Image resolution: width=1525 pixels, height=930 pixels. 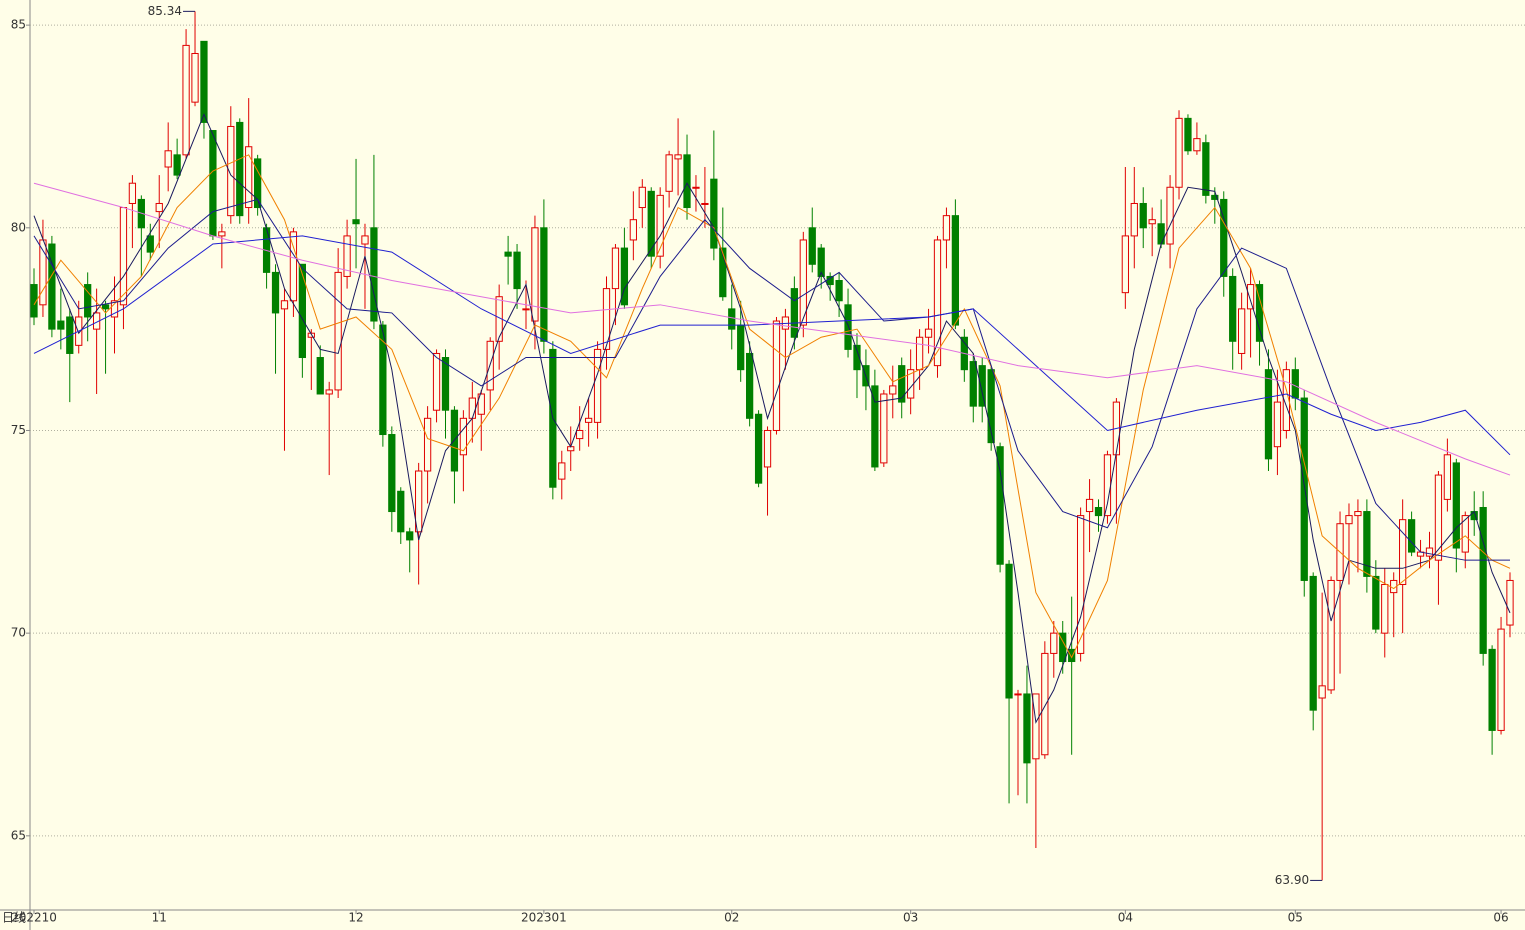 What do you see at coordinates (1125, 918) in the screenshot?
I see `x-tick-label: 04` at bounding box center [1125, 918].